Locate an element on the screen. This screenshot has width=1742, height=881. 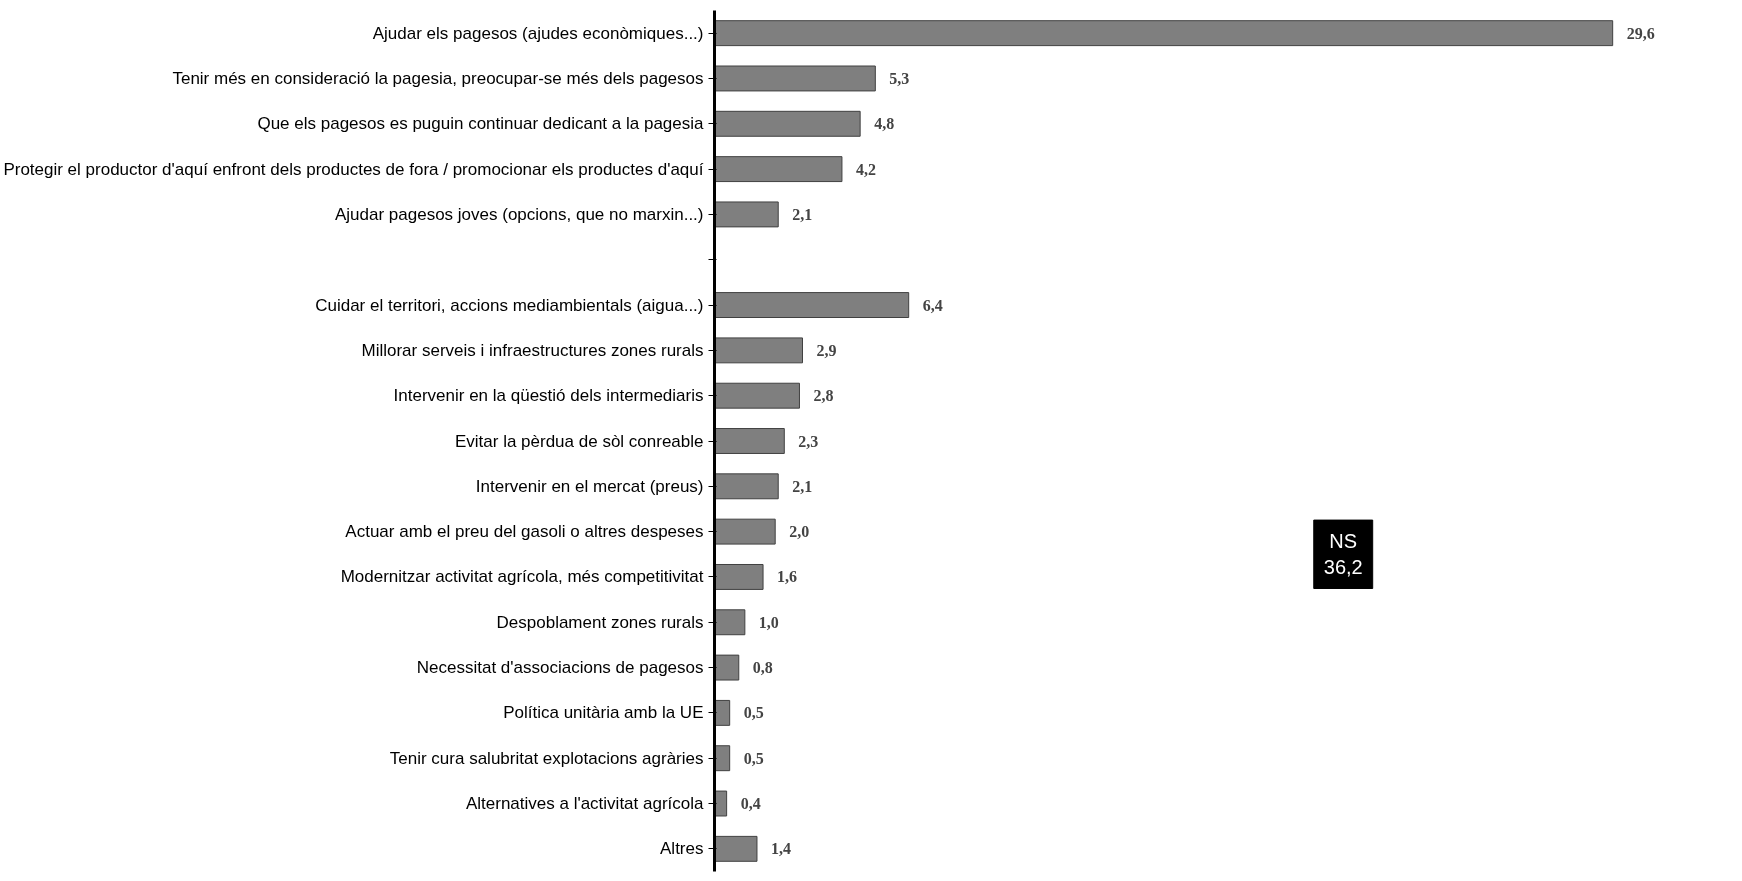
y-tick-label: Despoblament zones rurals is located at coordinates (600, 622).